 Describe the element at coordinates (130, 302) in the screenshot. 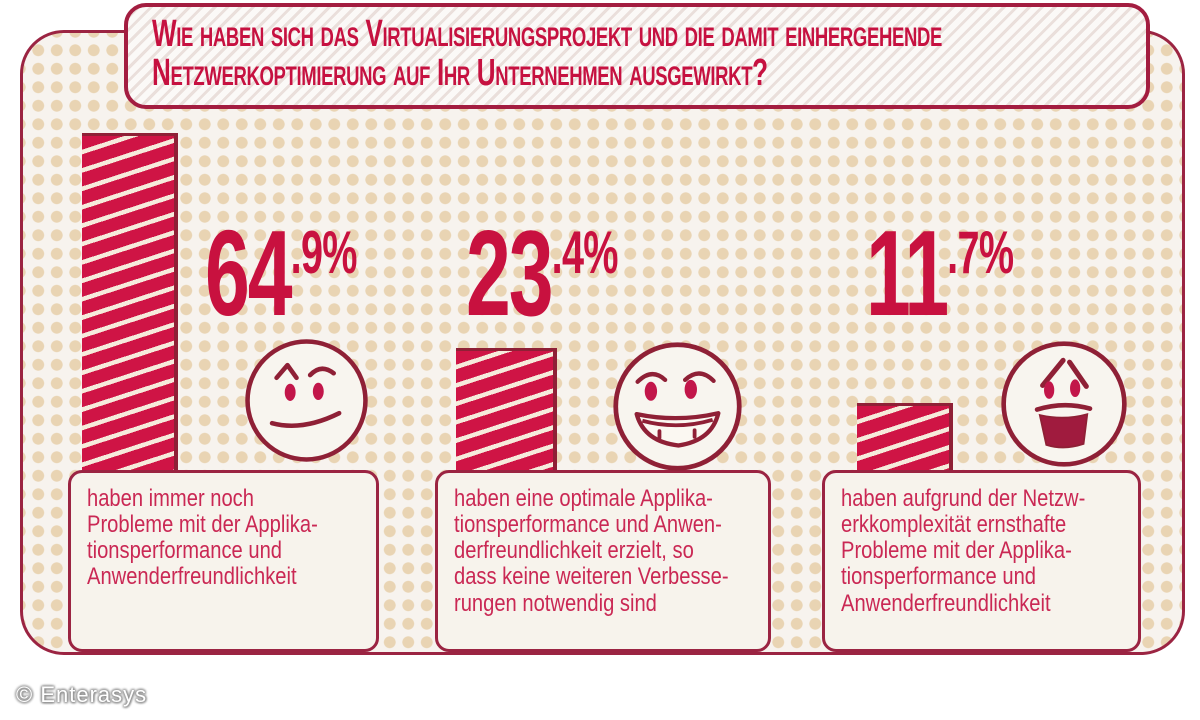

I see `bar-still-problems` at that location.